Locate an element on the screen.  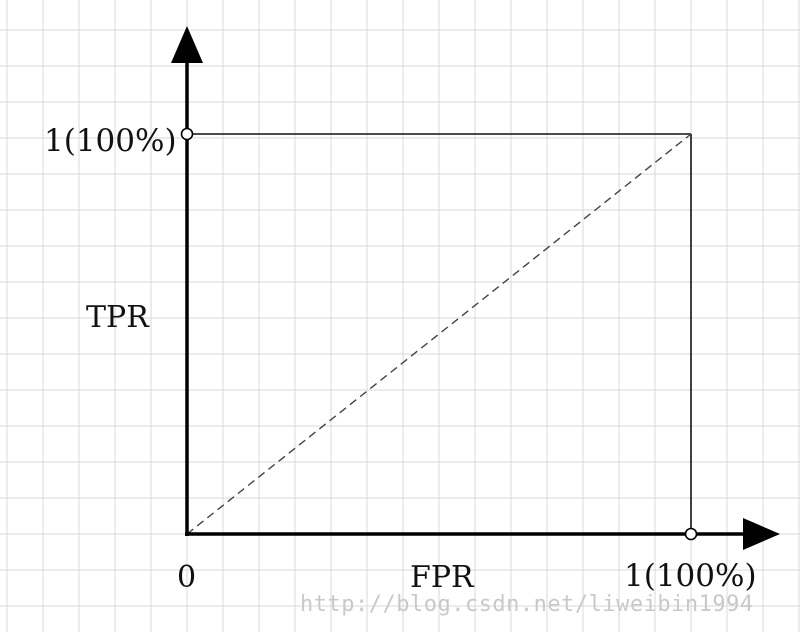
y-axis-label: TPR is located at coordinates (117, 317).